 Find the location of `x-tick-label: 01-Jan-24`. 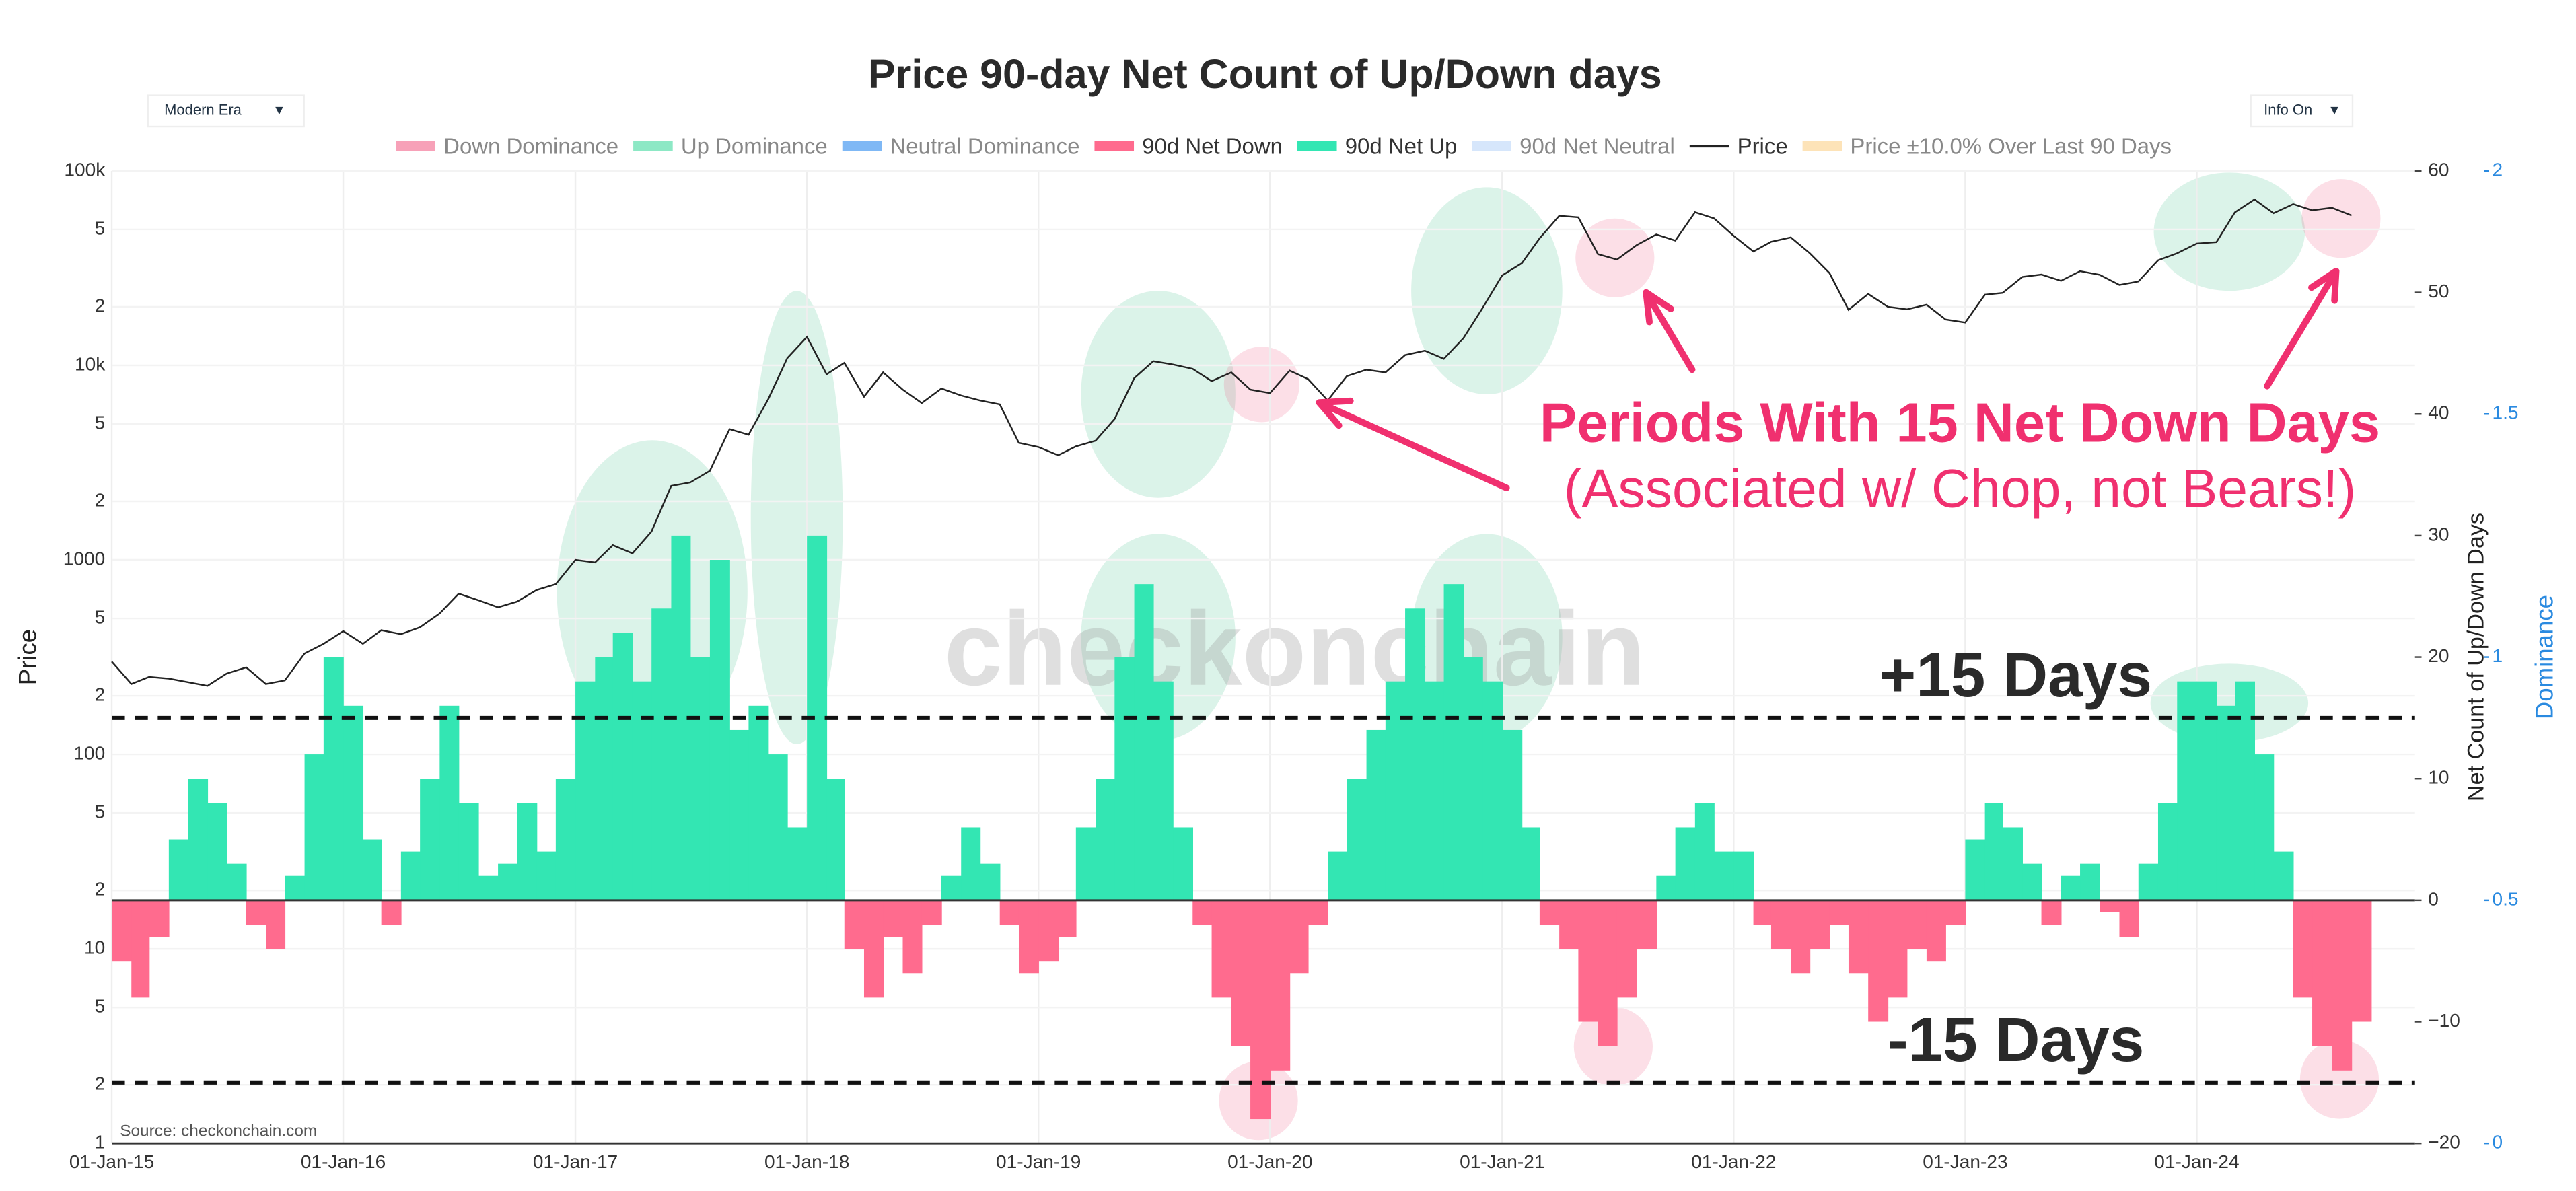

x-tick-label: 01-Jan-24 is located at coordinates (2196, 1161).